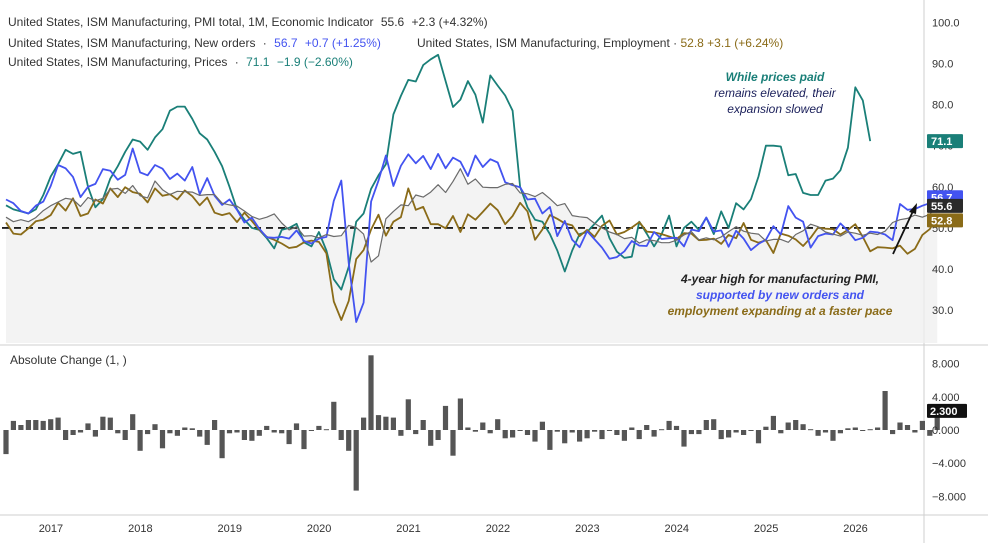  I want to click on last-value-tag-employment, so click(945, 220).